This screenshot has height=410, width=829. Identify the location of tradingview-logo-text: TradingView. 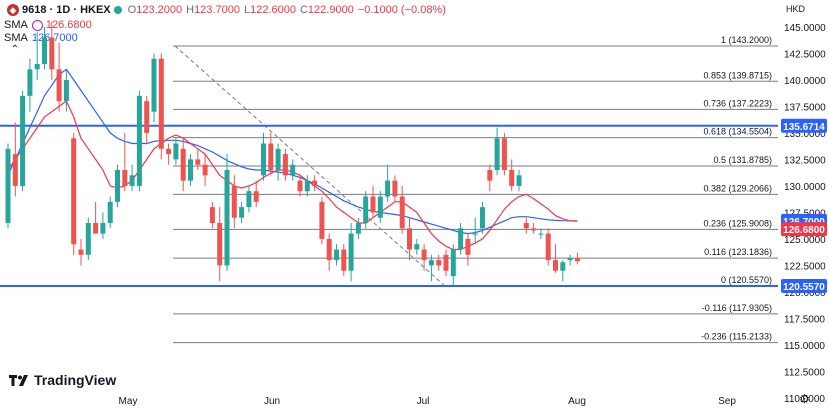
(75, 380).